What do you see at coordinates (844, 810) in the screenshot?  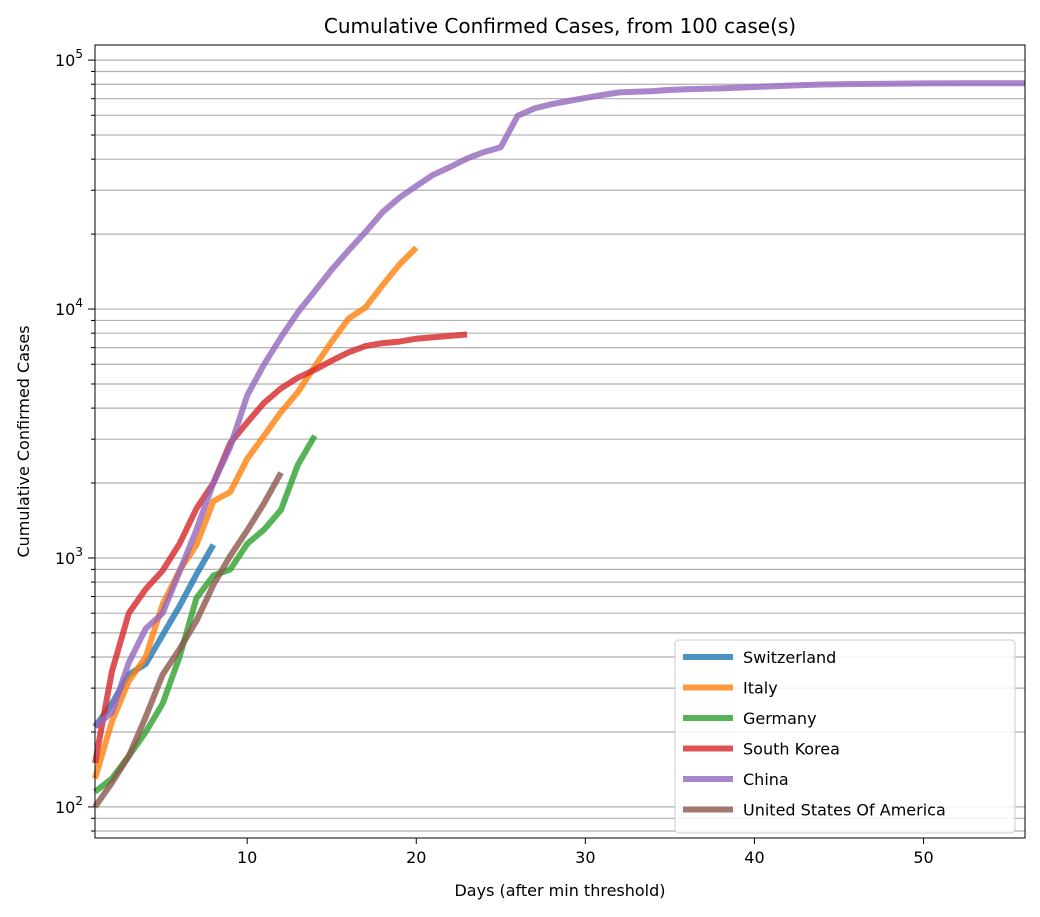 I see `legend-label: United States Of America` at bounding box center [844, 810].